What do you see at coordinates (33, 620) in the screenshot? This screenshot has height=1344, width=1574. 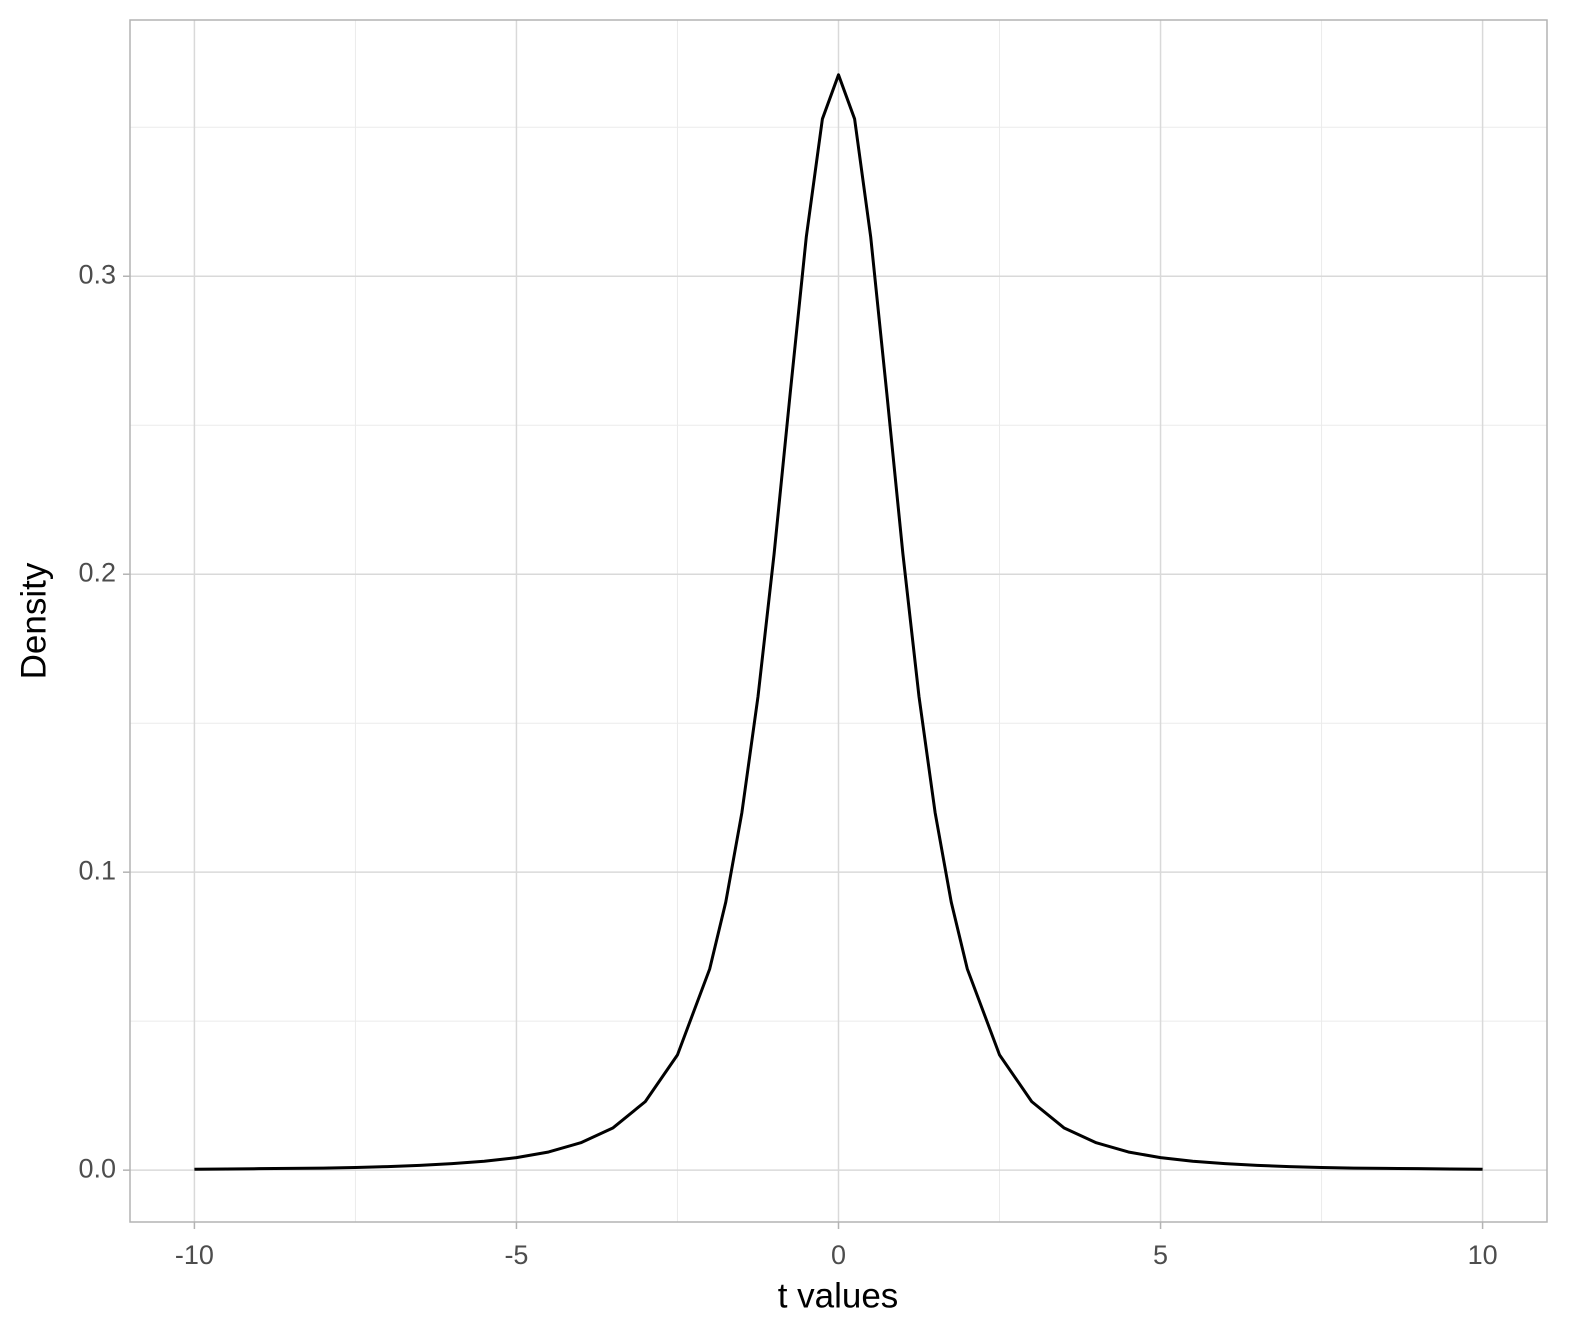 I see `y-axis-title: Density` at bounding box center [33, 620].